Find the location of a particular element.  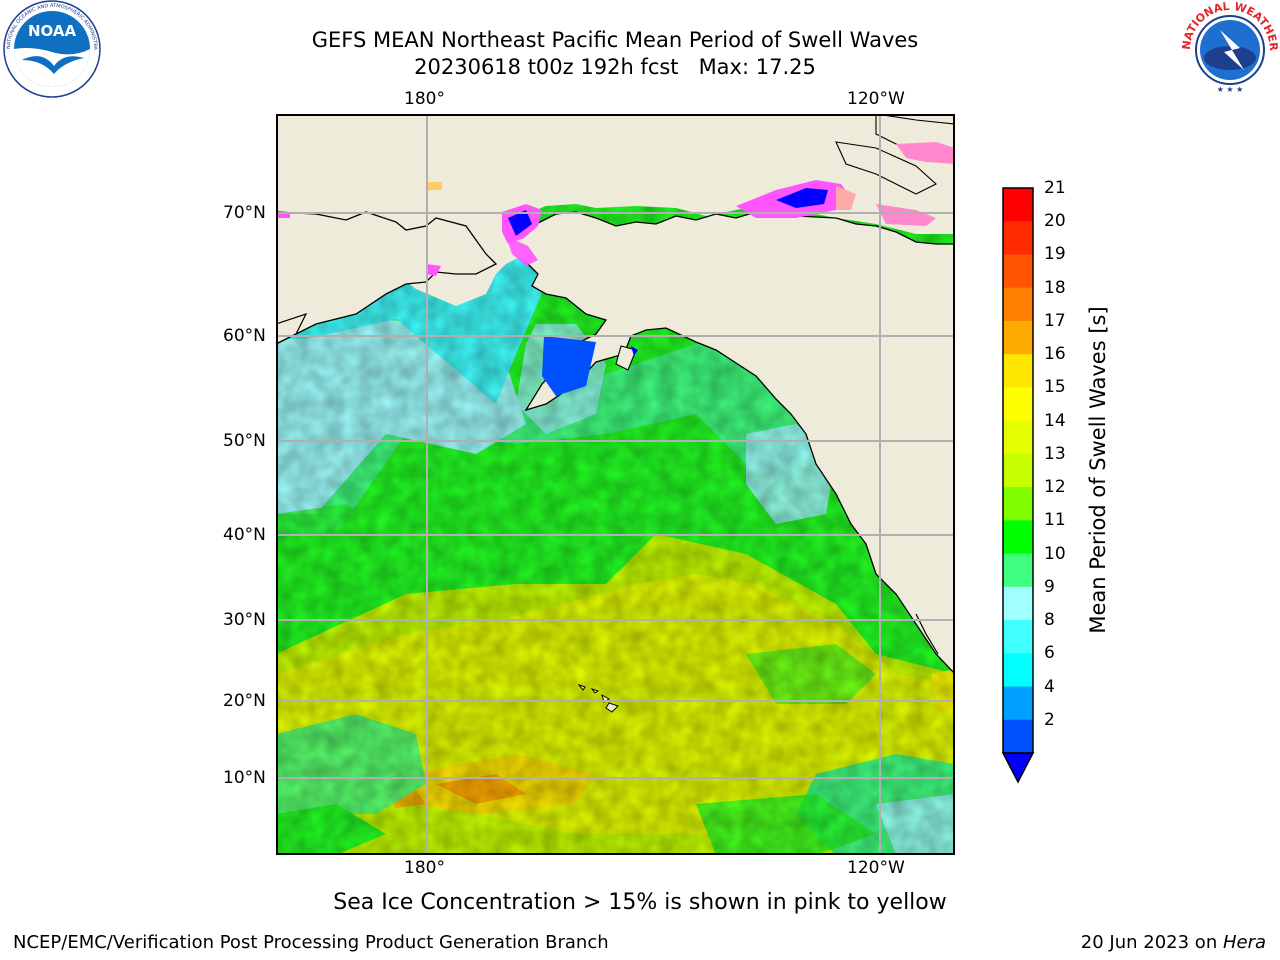

colorbar-tick-label: 10 is located at coordinates (1055, 553).